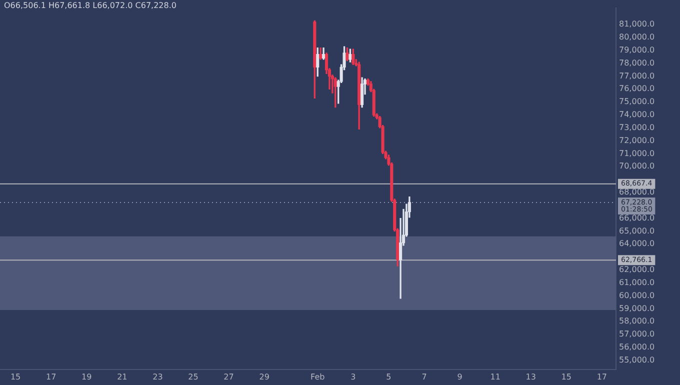 The height and width of the screenshot is (385, 680). I want to click on y-tick-label: 74,000.0, so click(637, 115).